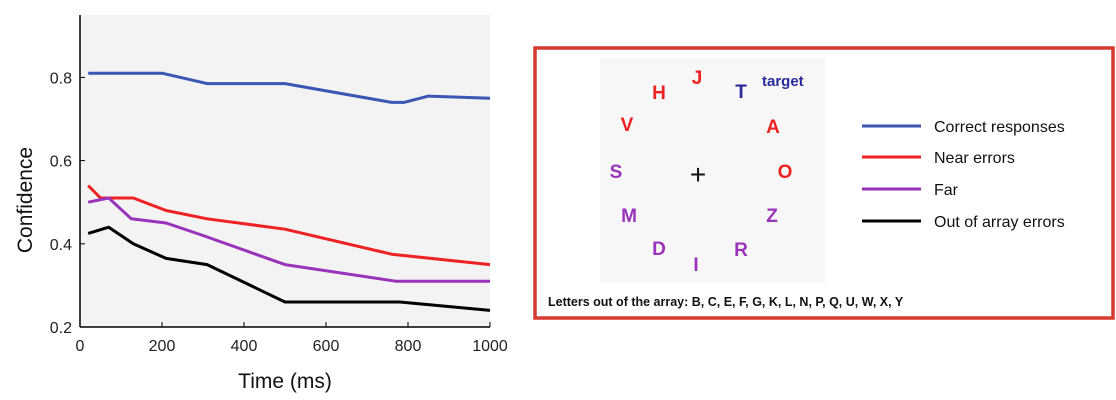 The height and width of the screenshot is (400, 1116). I want to click on x-tick-label: 600, so click(326, 346).